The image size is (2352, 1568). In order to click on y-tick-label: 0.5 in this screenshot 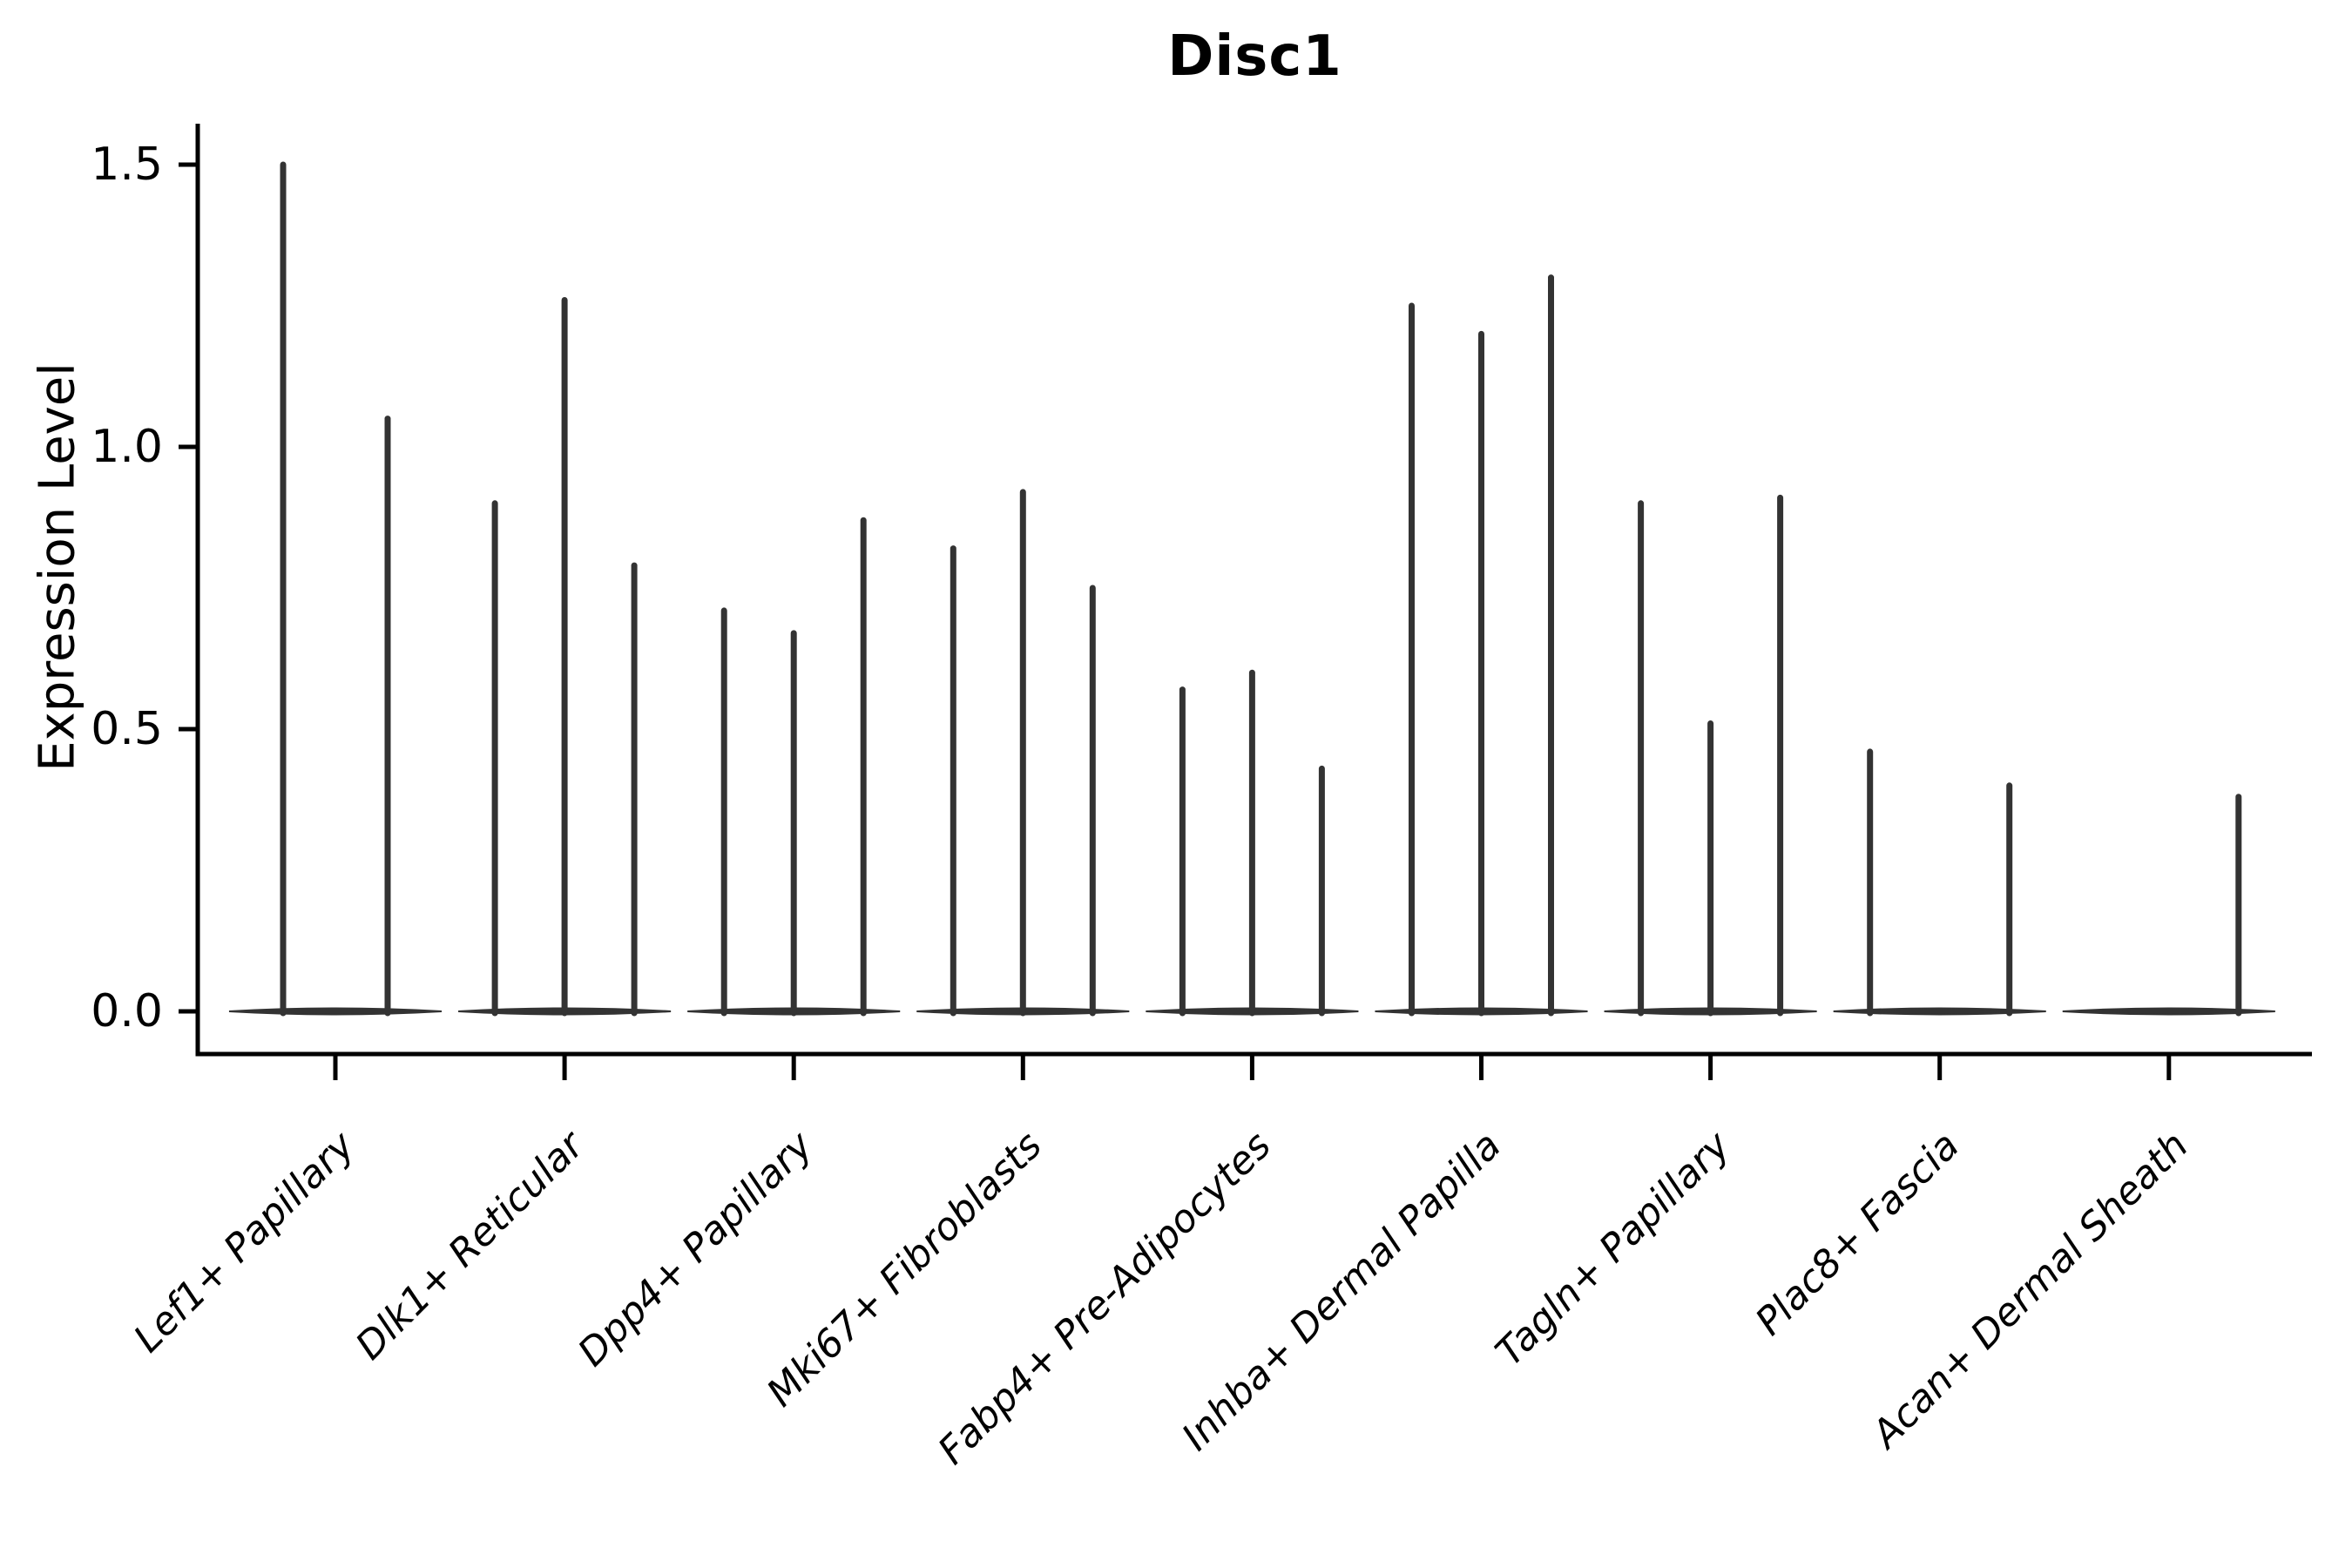, I will do `click(127, 729)`.